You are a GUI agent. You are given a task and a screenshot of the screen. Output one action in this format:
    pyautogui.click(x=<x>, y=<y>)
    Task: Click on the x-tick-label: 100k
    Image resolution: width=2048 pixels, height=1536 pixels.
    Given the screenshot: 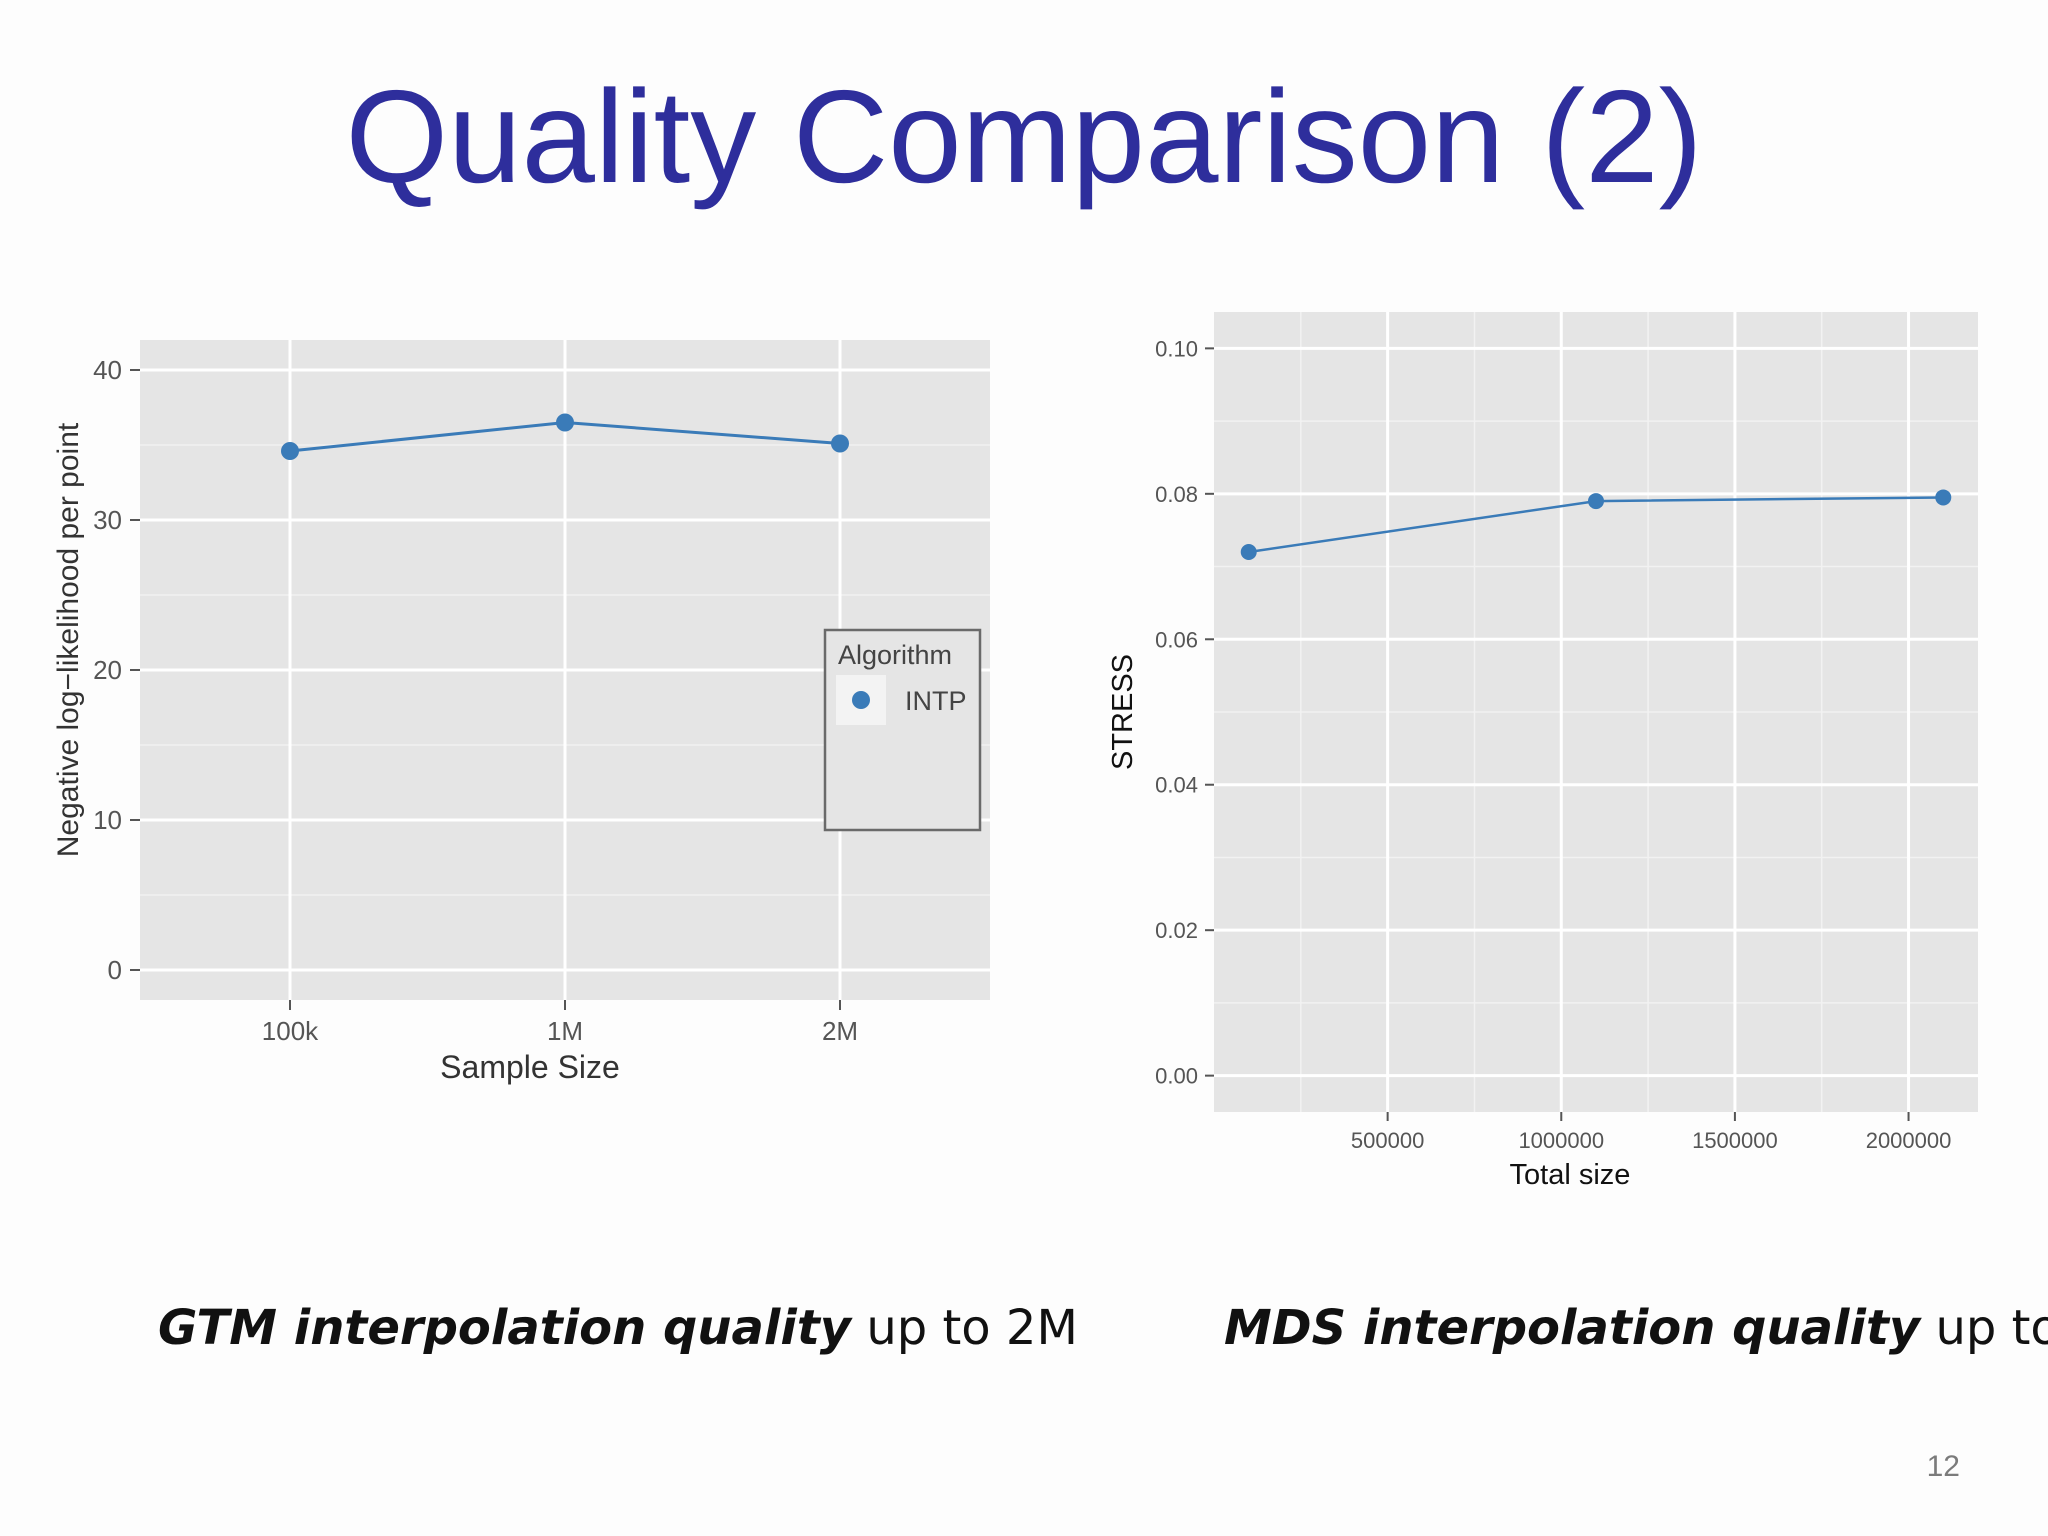 What is the action you would take?
    pyautogui.click(x=290, y=1031)
    